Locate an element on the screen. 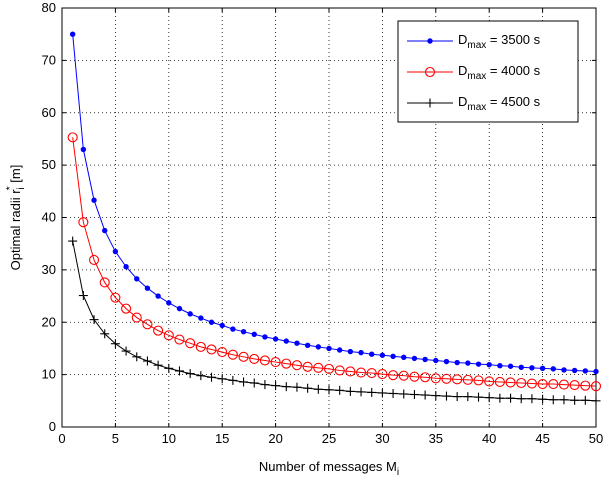  x-tick-label: 50 is located at coordinates (596, 438).